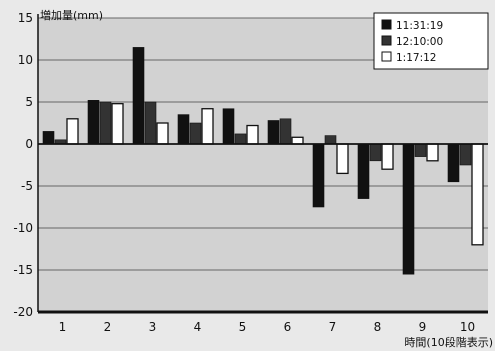 Image resolution: width=495 pixels, height=351 pixels. Describe the element at coordinates (419, 42) in the screenshot. I see `legend-label-2: 12:10:00` at that location.